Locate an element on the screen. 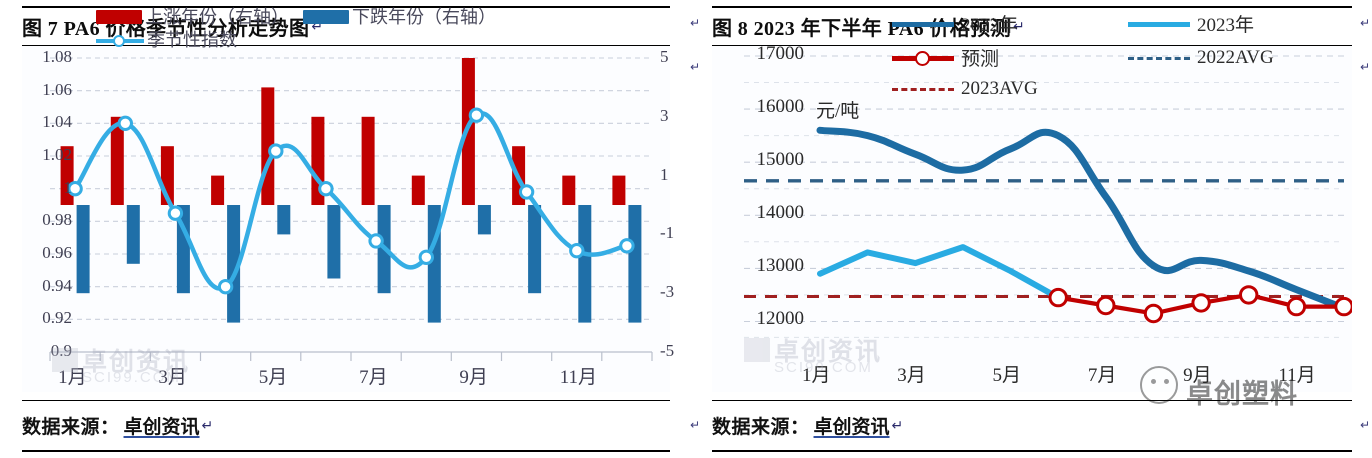  forecast-line-icon is located at coordinates (923, 58).